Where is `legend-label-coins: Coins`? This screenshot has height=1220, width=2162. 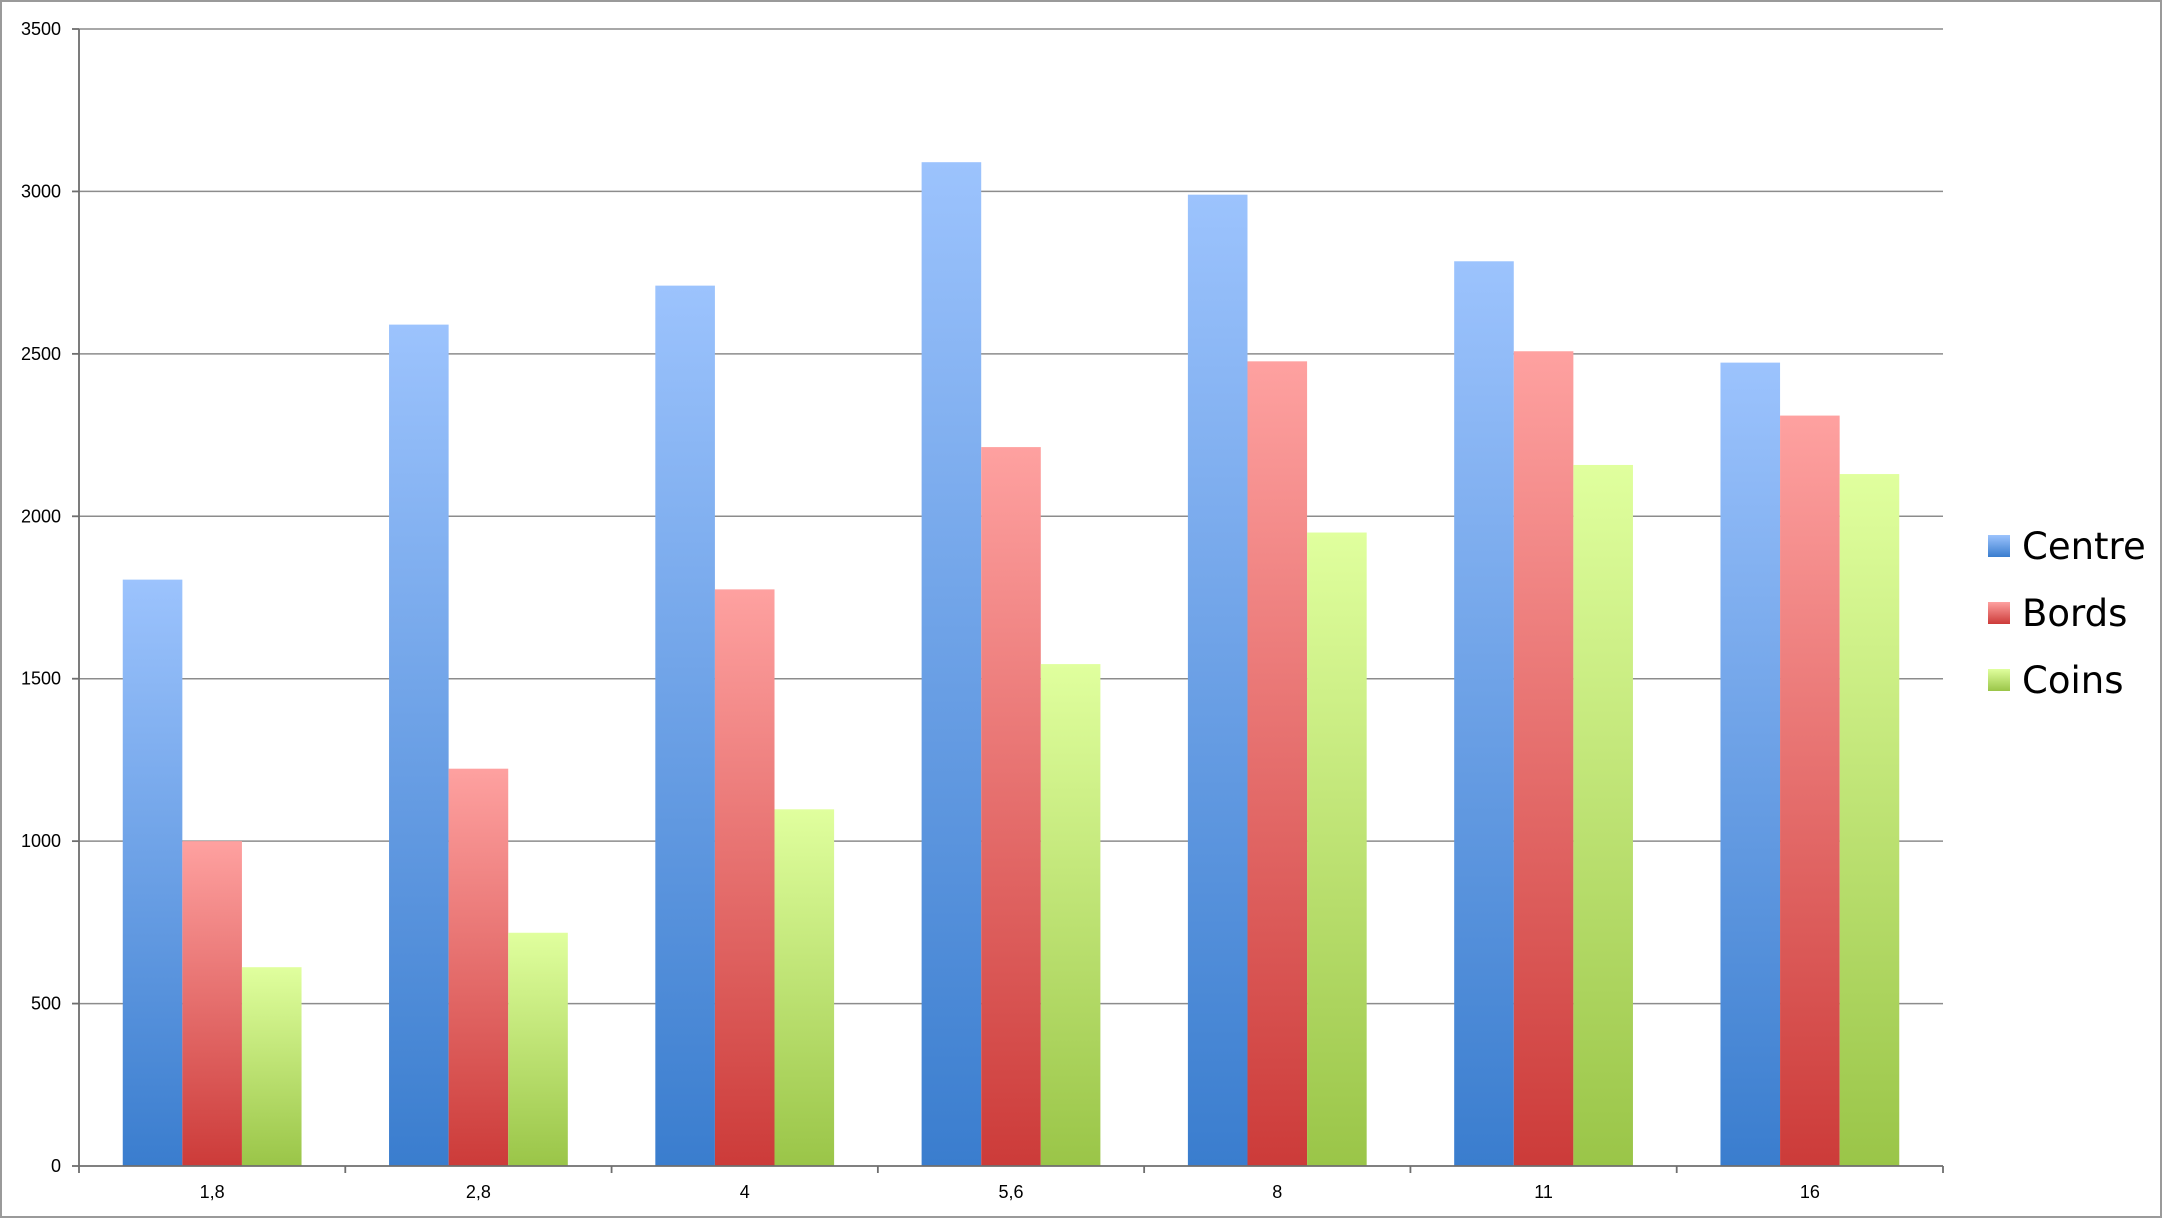
legend-label-coins: Coins is located at coordinates (2072, 680).